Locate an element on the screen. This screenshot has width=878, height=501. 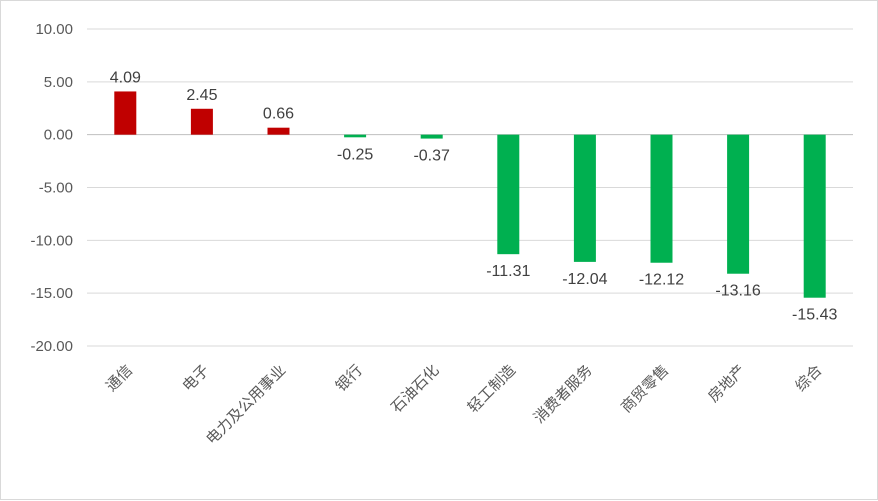
y-axis-ticks: 10.00 5.00 0.00 -5.00 -10.00 -15.00 -20.00 is located at coordinates (51, 188).